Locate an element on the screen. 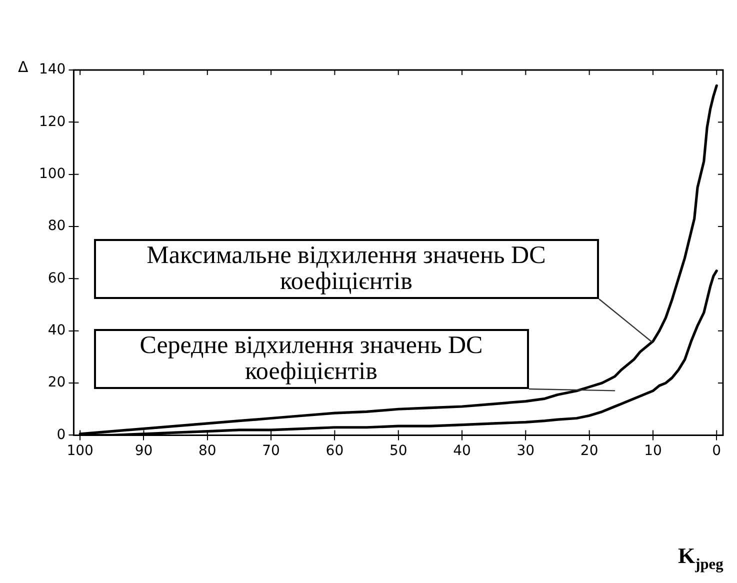  y-tick-label: 40 is located at coordinates (57, 330).